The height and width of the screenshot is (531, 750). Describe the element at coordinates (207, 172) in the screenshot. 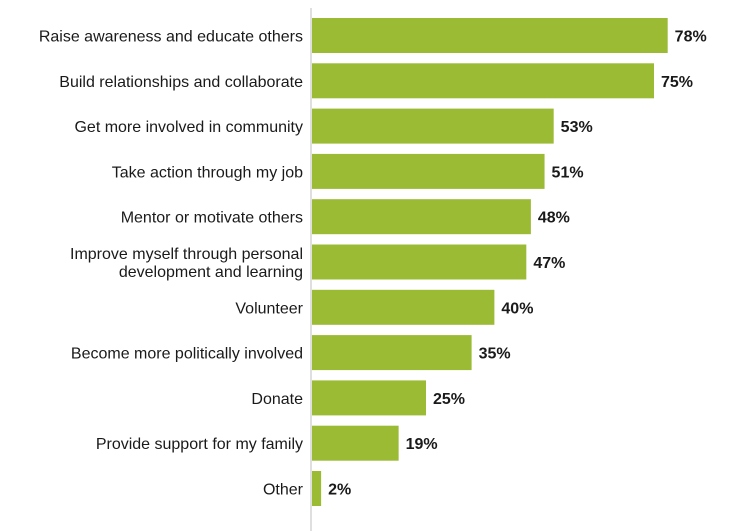

I see `category-label: Take action through my job` at that location.